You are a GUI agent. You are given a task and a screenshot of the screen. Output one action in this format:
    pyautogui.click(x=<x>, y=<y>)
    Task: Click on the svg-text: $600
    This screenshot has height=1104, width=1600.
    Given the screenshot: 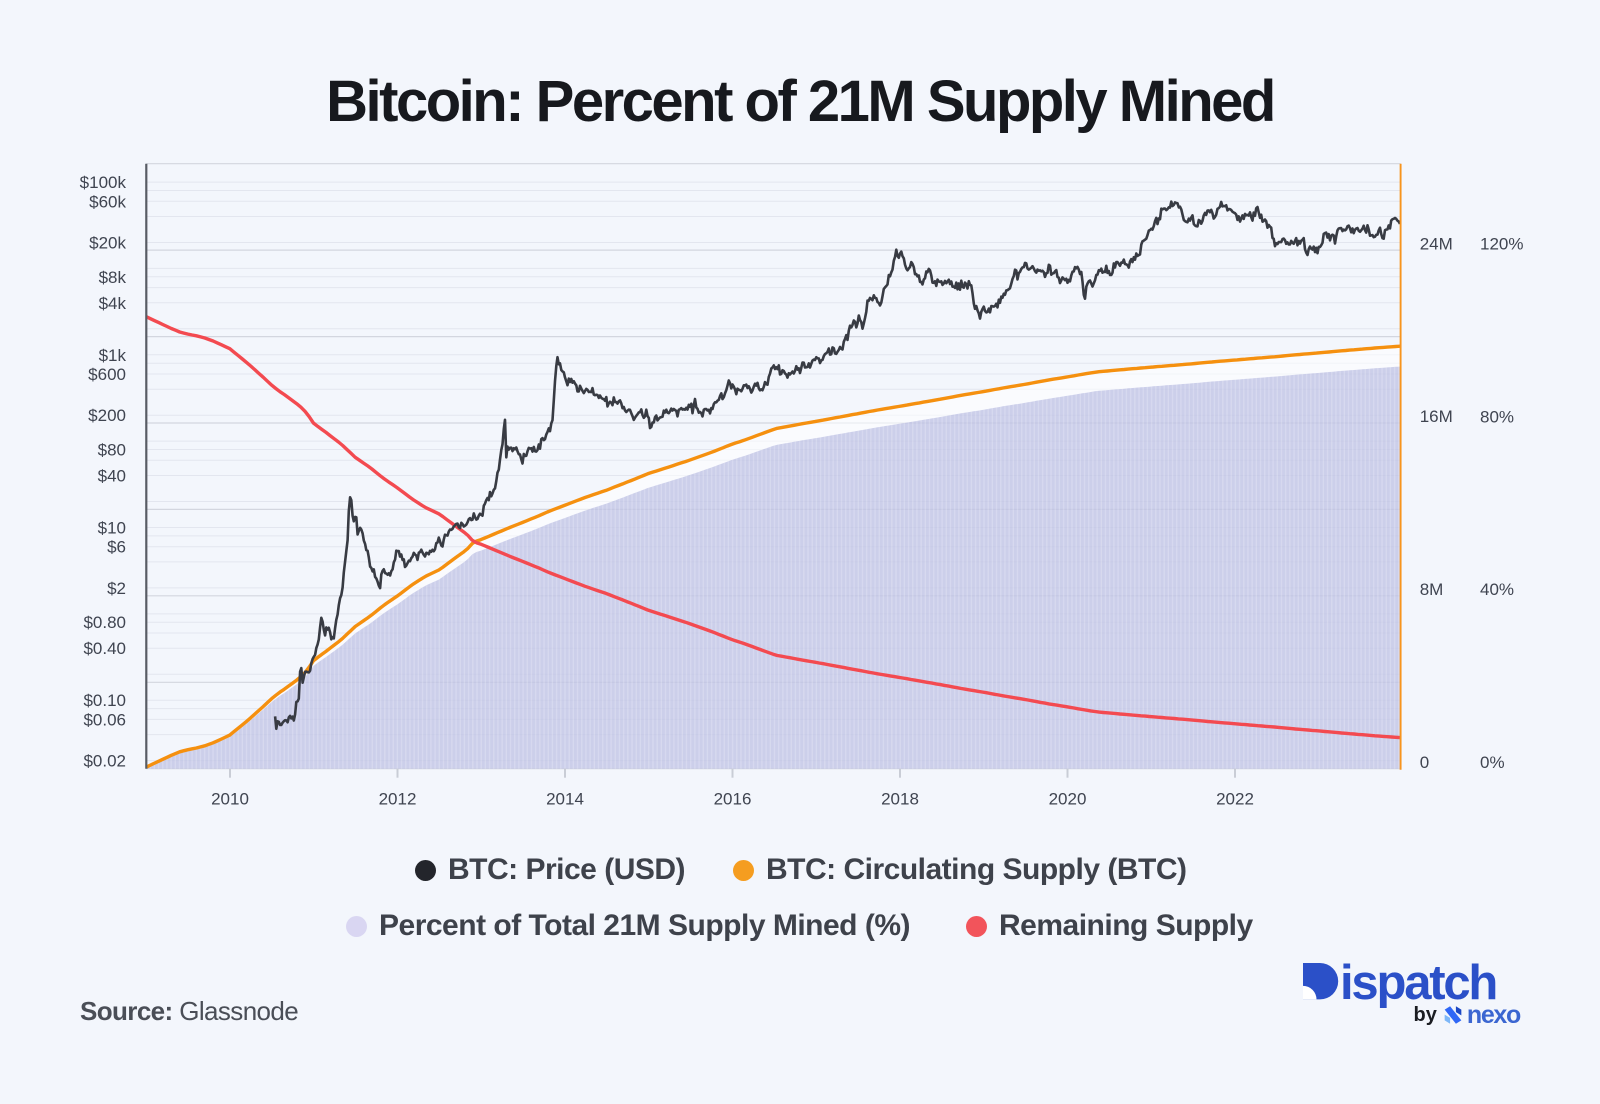 What is the action you would take?
    pyautogui.click(x=107, y=374)
    